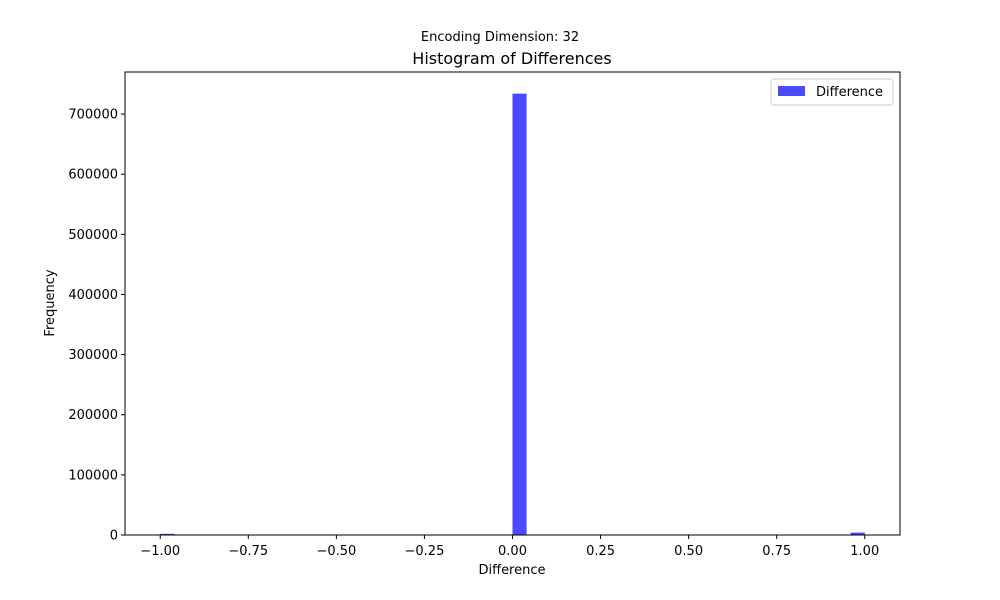 This screenshot has width=1000, height=600. I want to click on x-tick-label: 0.00, so click(512, 551).